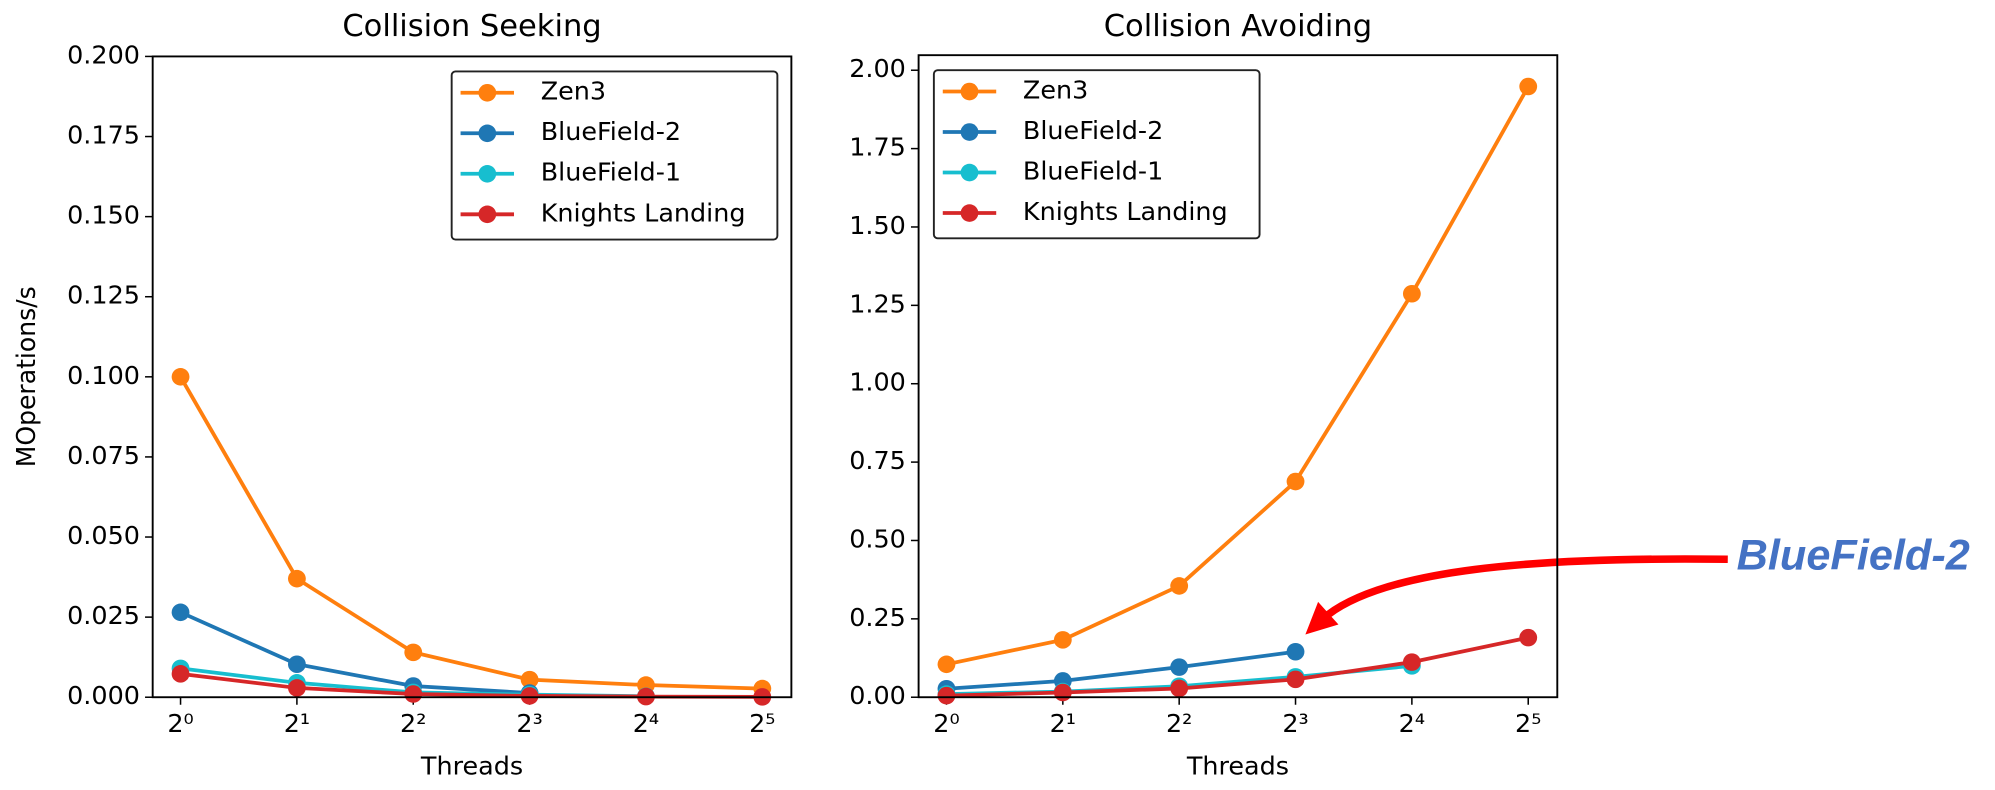 This screenshot has width=1995, height=790. What do you see at coordinates (103, 455) in the screenshot?
I see `y-tick-label: 0.075` at bounding box center [103, 455].